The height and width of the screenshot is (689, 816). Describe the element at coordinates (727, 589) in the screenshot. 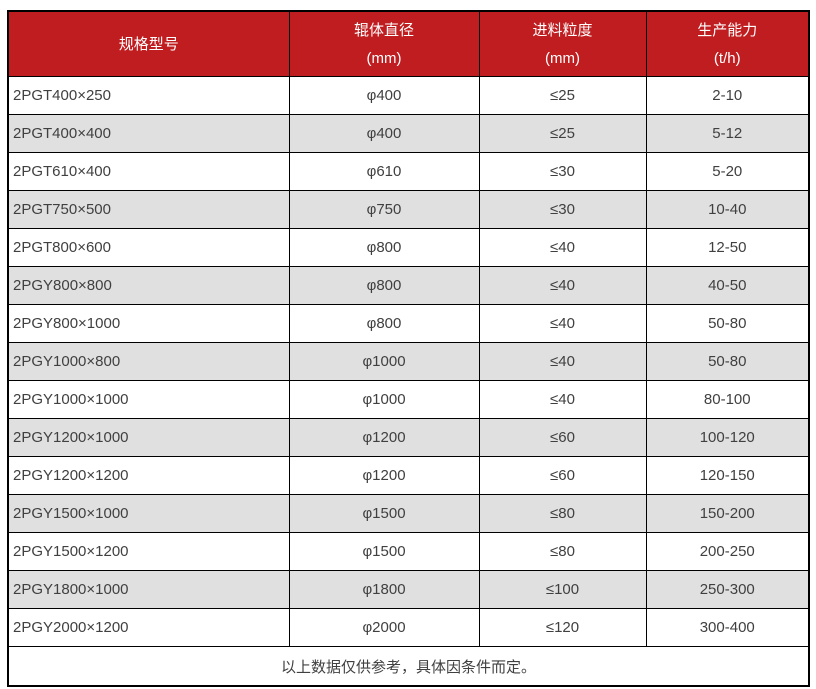

I see `cell-capacity: 250-300` at that location.